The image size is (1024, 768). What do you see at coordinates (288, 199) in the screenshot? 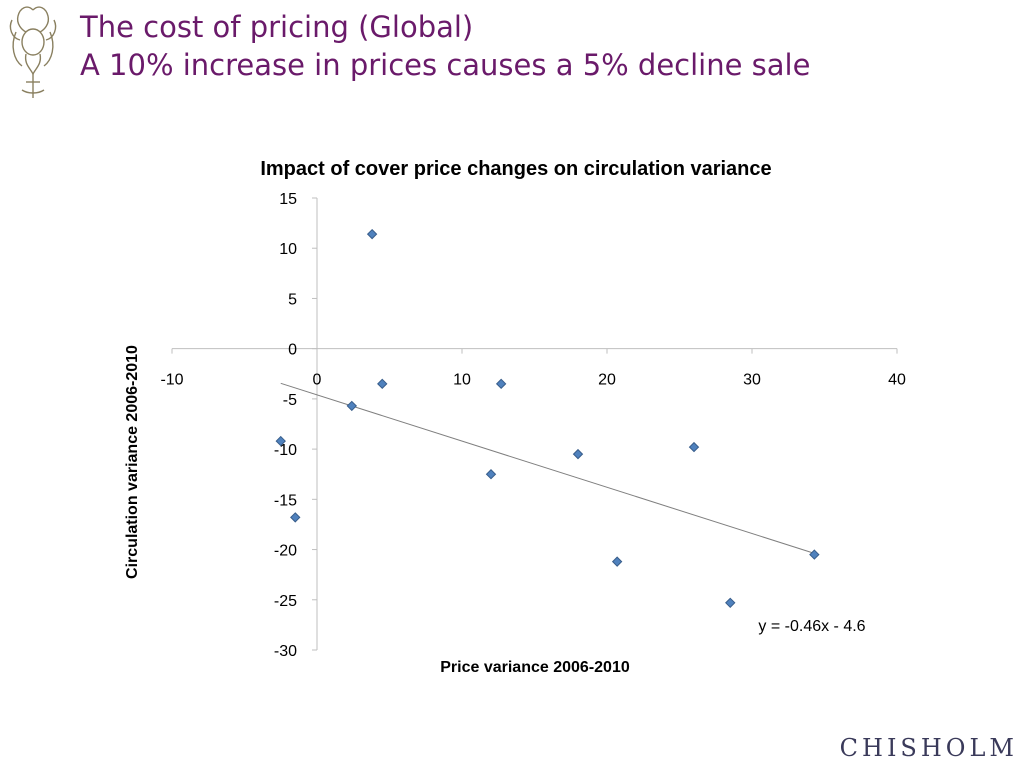
I see `y-tick-label: 15` at bounding box center [288, 199].